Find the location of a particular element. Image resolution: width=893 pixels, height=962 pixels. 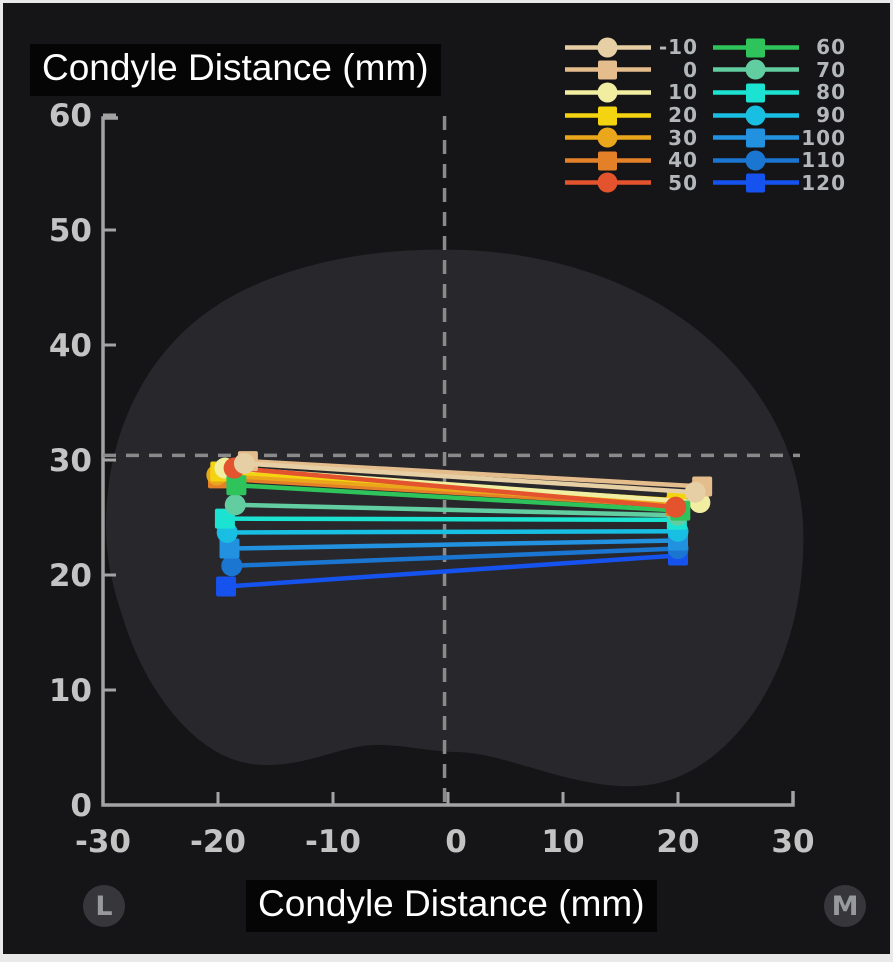

legend-item-120: 120 is located at coordinates (779, 182).